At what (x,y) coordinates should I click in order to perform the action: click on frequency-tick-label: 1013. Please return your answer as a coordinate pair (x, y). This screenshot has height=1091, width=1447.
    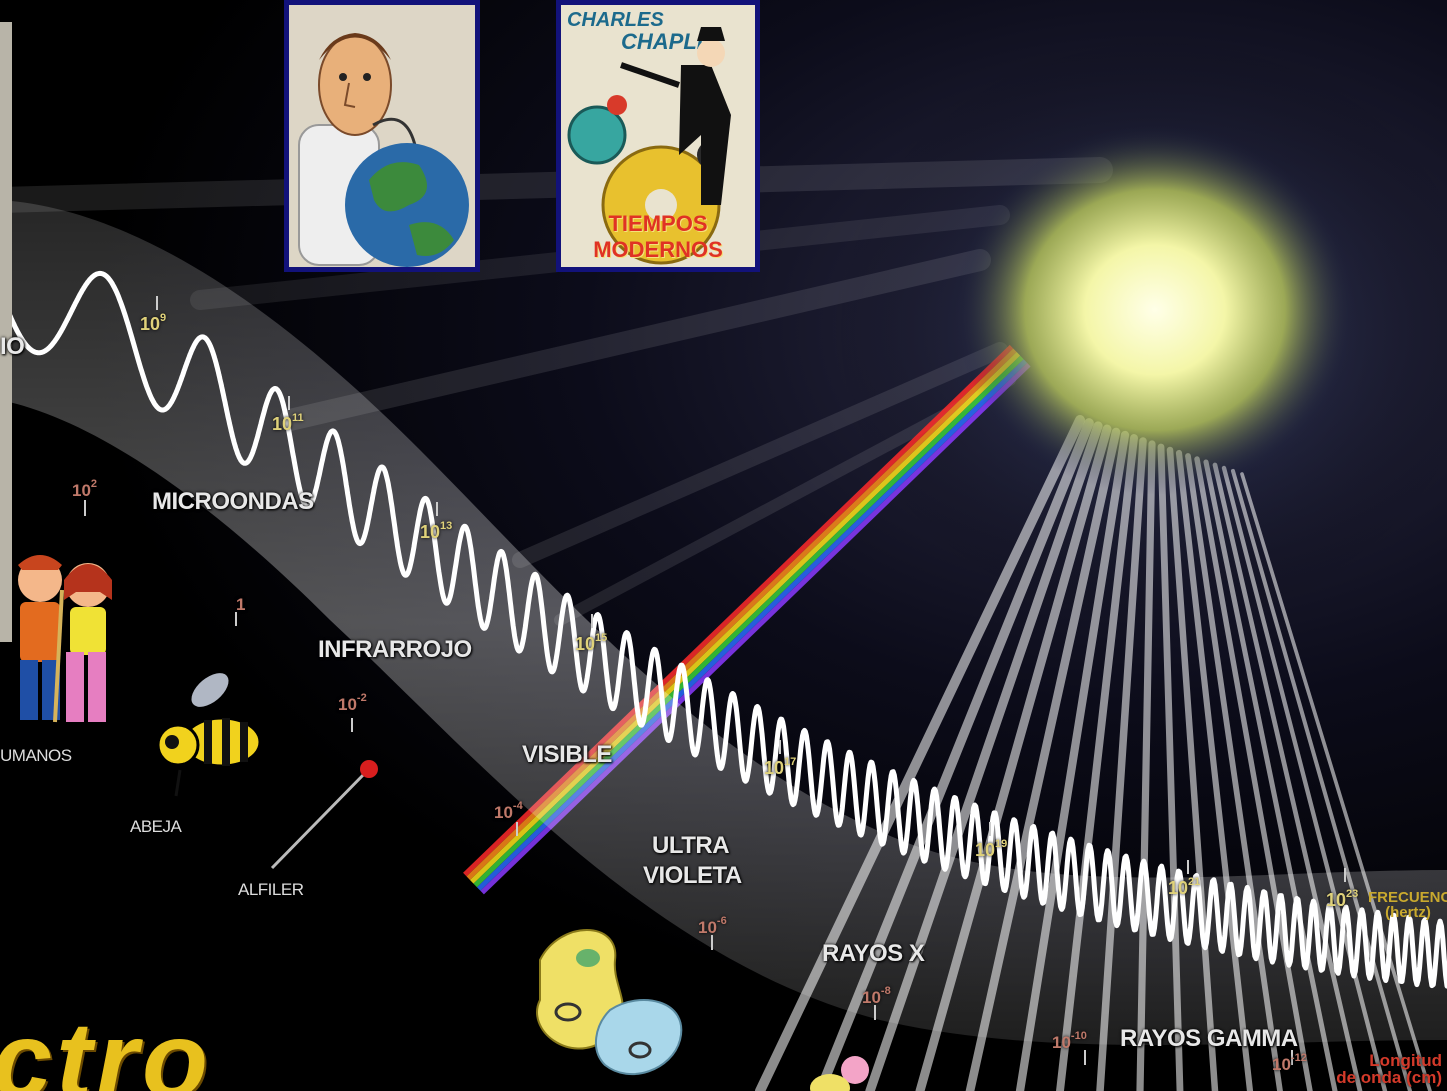
    Looking at the image, I should click on (436, 531).